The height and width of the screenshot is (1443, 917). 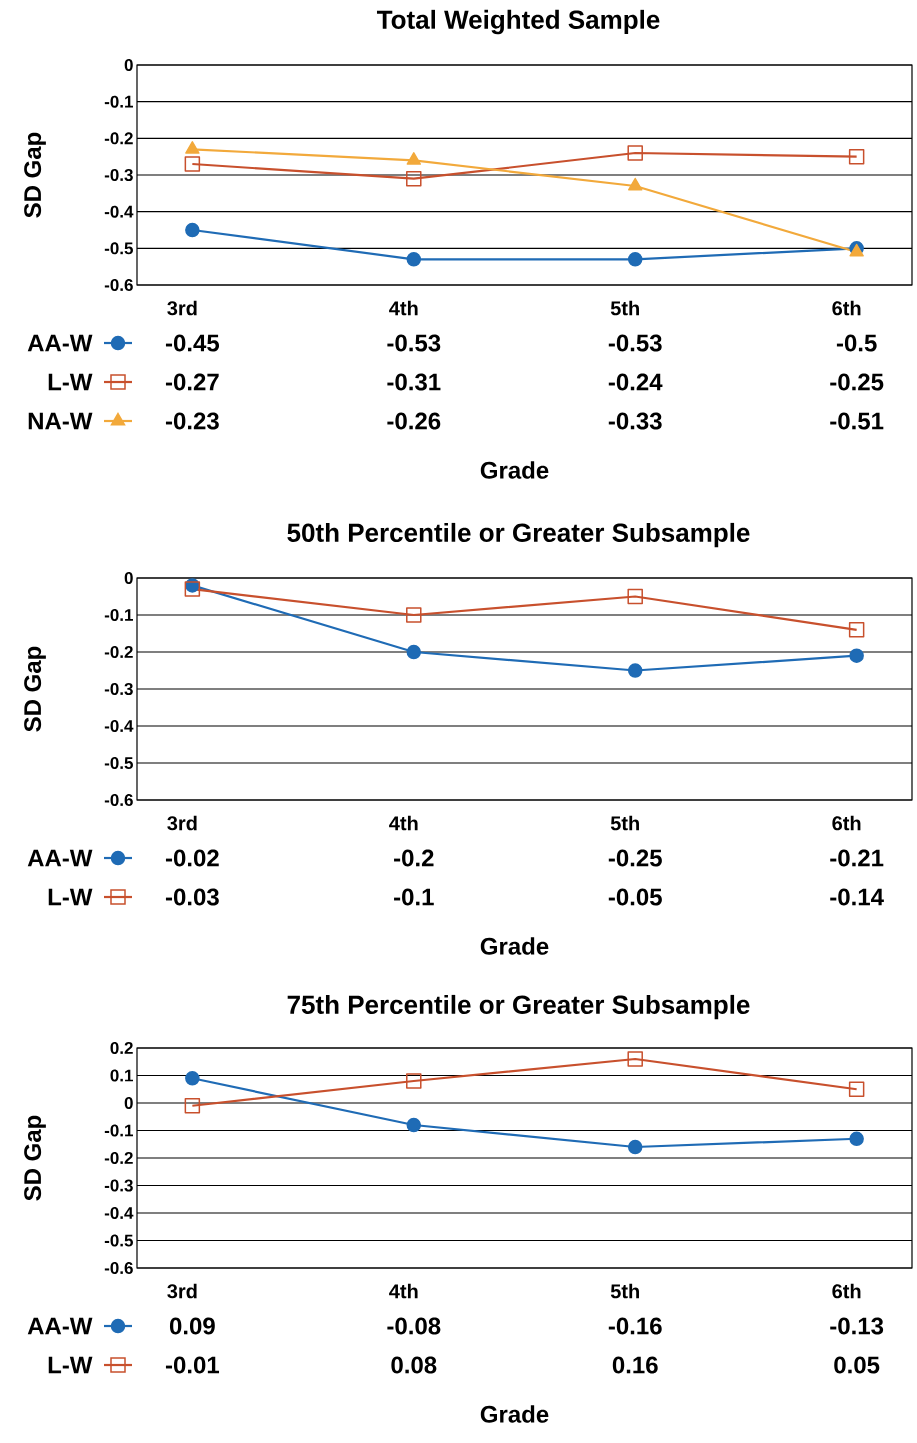 I want to click on data-label: -0.02, so click(x=192, y=858).